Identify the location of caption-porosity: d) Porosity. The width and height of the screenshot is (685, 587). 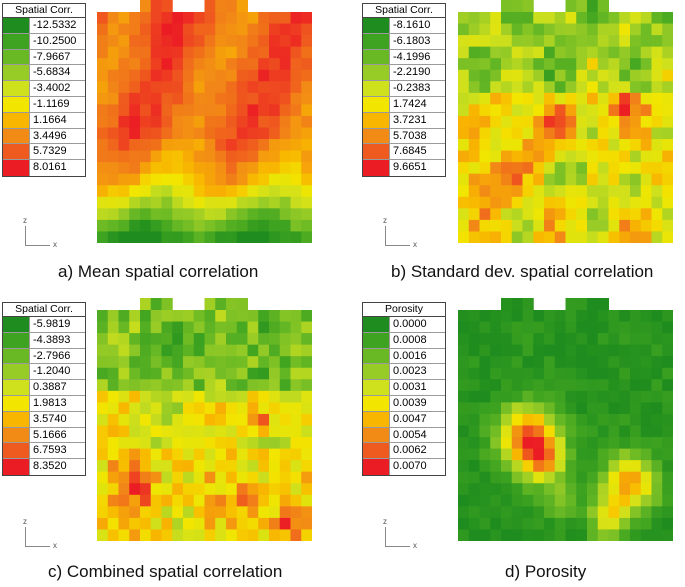
(546, 571).